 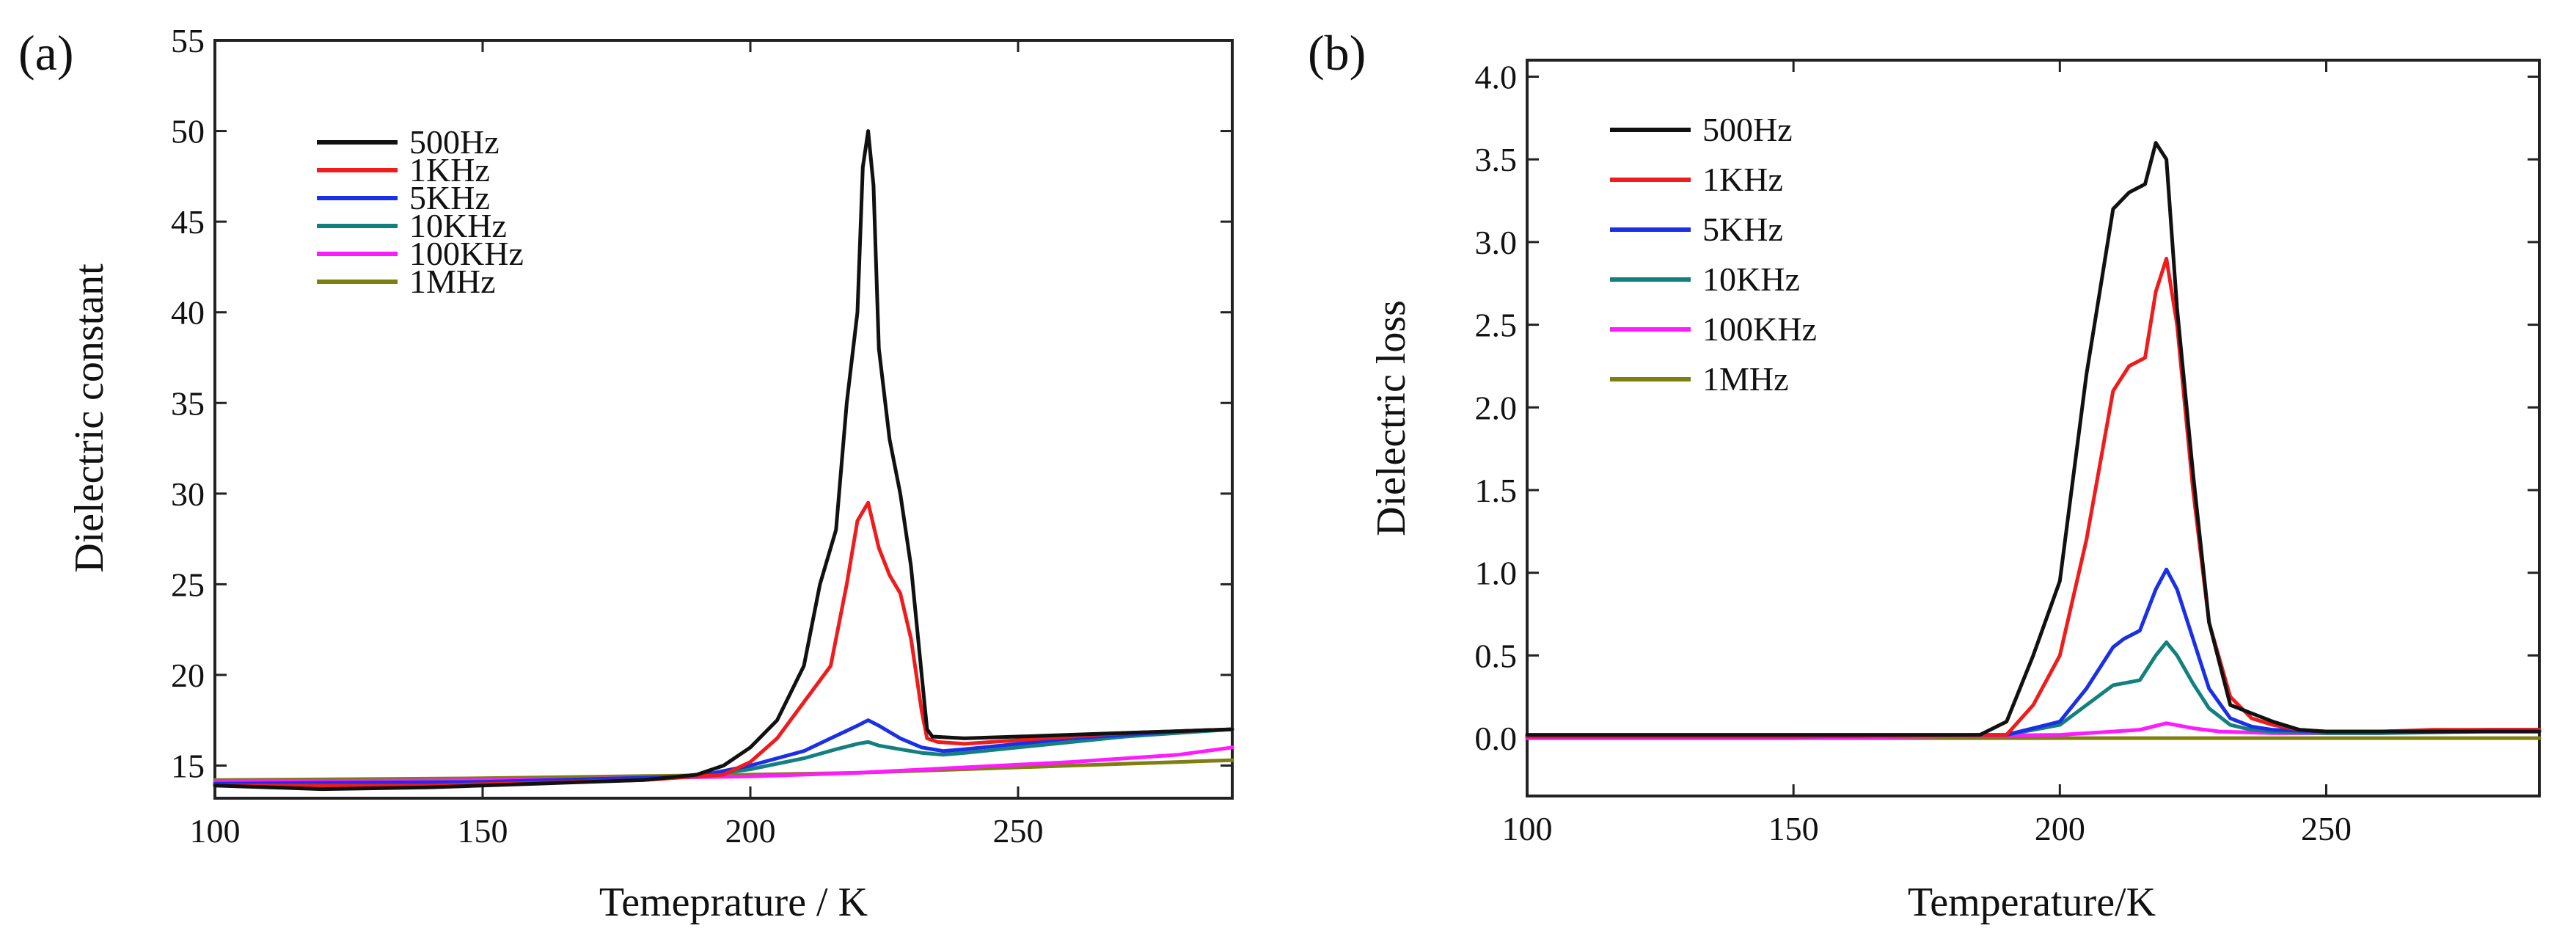 What do you see at coordinates (1497, 738) in the screenshot?
I see `y-tick-label: 0.0` at bounding box center [1497, 738].